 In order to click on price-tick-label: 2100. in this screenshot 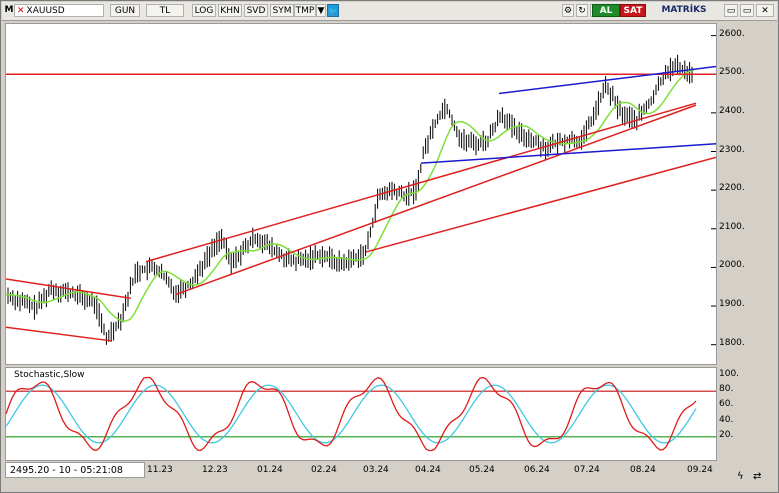, I will do `click(732, 226)`.